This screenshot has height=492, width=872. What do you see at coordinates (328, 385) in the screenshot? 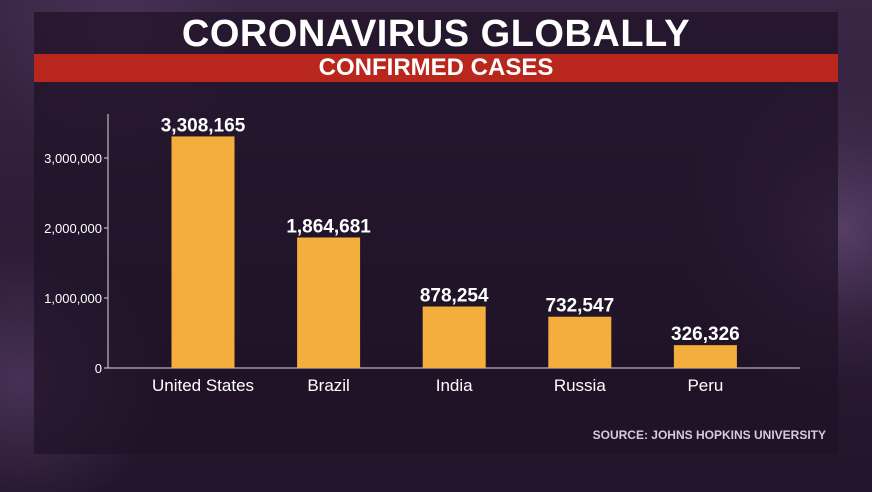
I see `x-tick-label: Brazil` at bounding box center [328, 385].